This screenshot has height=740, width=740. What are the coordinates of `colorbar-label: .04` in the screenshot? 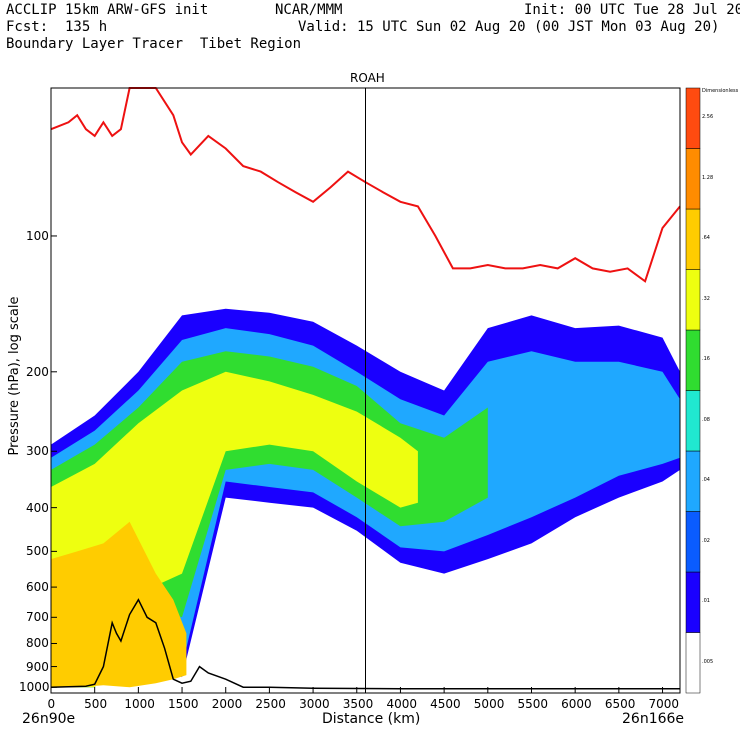 It's located at (706, 480).